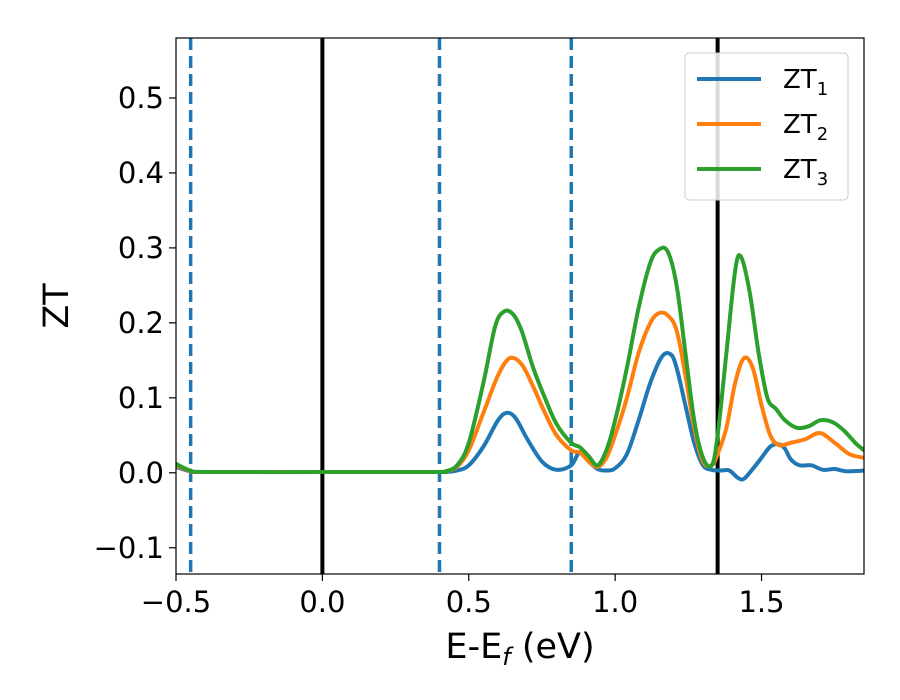 This screenshot has width=900, height=700. Describe the element at coordinates (615, 602) in the screenshot. I see `x-tick-label: 1.0` at that location.